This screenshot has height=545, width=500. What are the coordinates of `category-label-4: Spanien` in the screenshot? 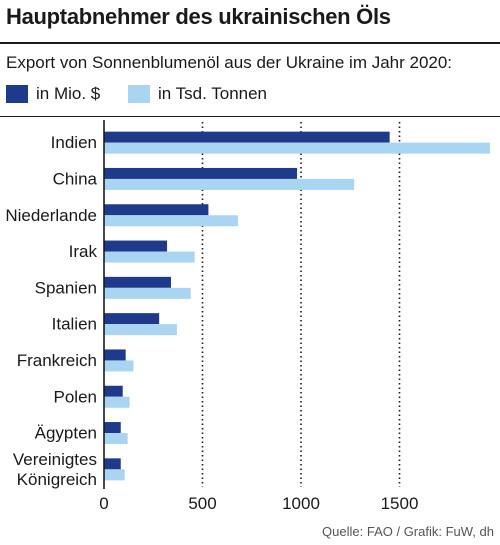 It's located at (66, 287).